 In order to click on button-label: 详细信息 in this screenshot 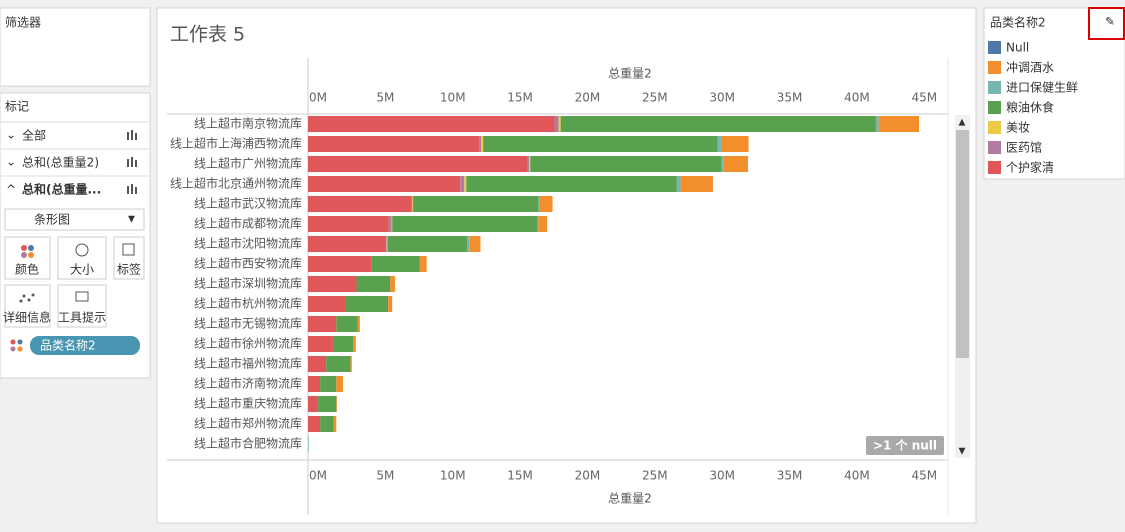, I will do `click(27, 317)`.